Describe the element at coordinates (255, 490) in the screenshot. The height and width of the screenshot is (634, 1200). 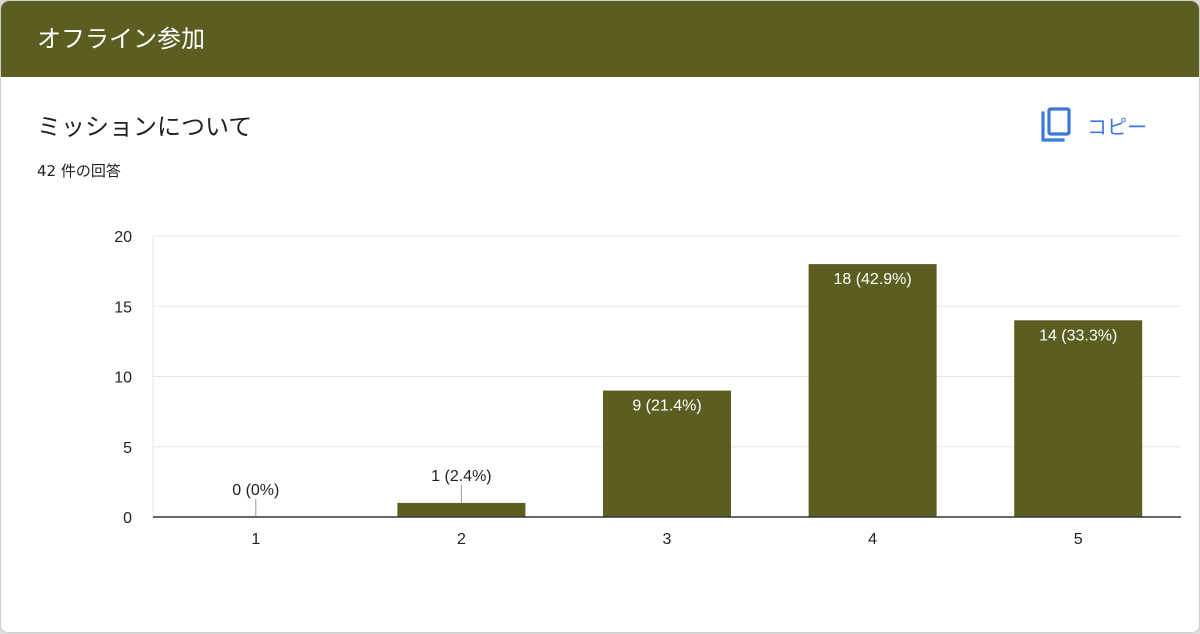
I see `data-label: 0 (0%)` at that location.